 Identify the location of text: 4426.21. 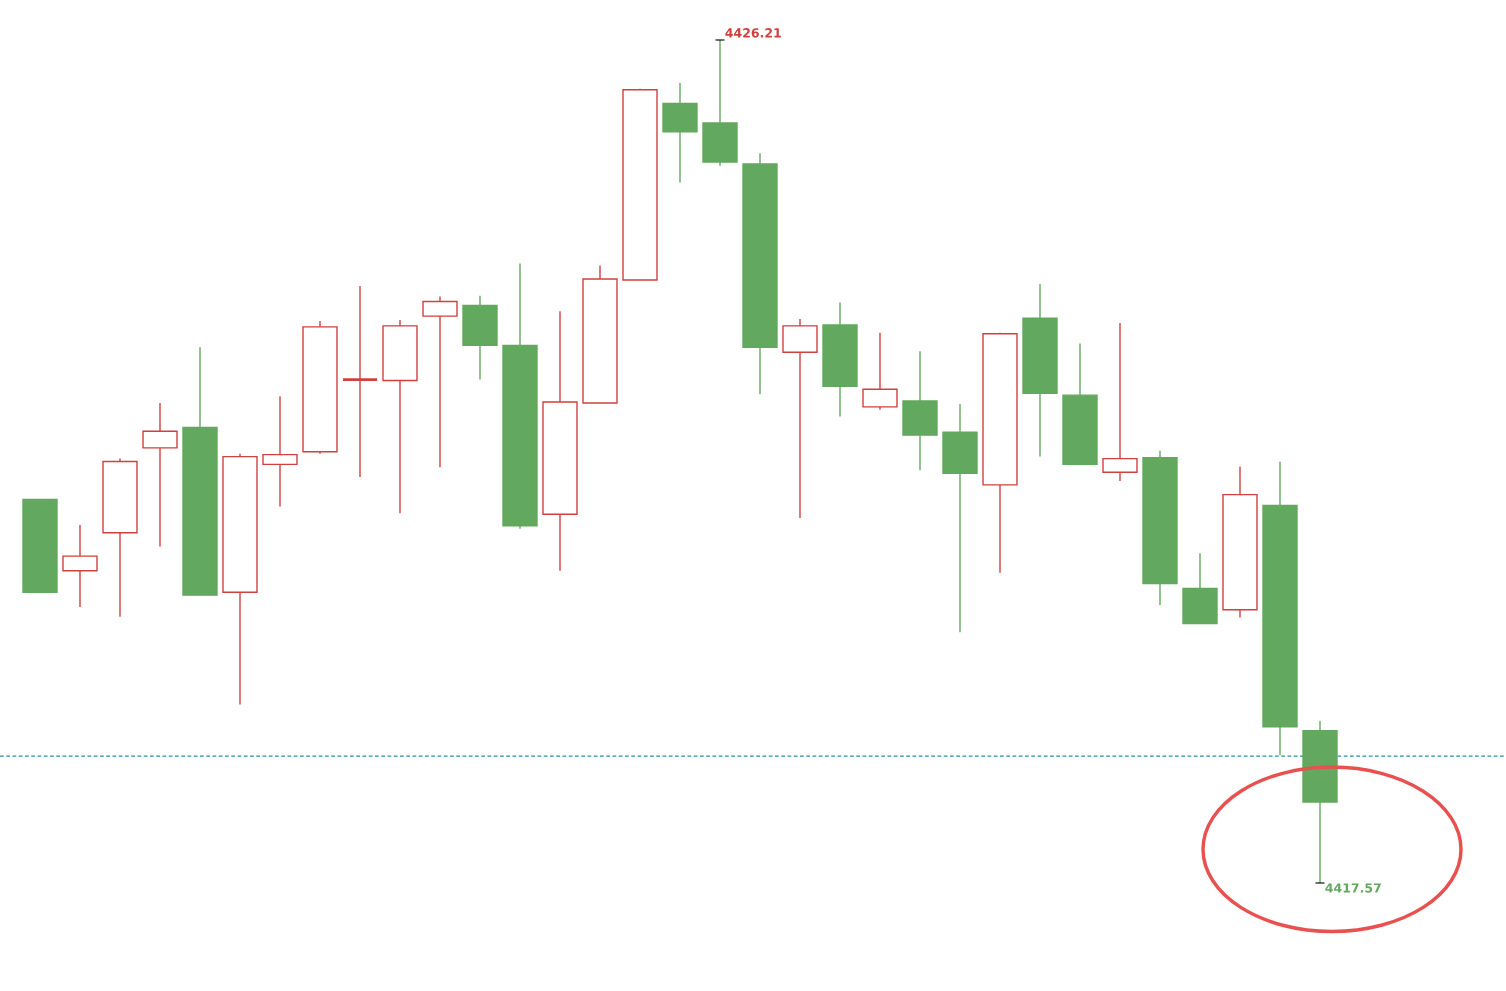
(753, 33).